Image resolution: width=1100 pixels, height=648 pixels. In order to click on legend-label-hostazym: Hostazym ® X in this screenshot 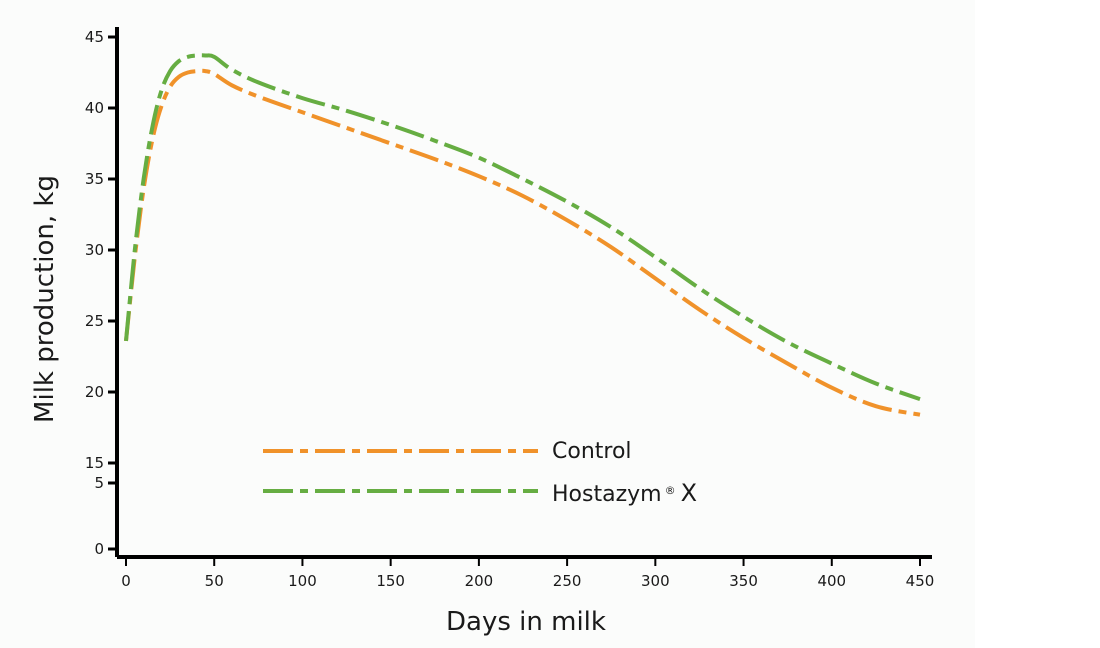, I will do `click(624, 493)`.